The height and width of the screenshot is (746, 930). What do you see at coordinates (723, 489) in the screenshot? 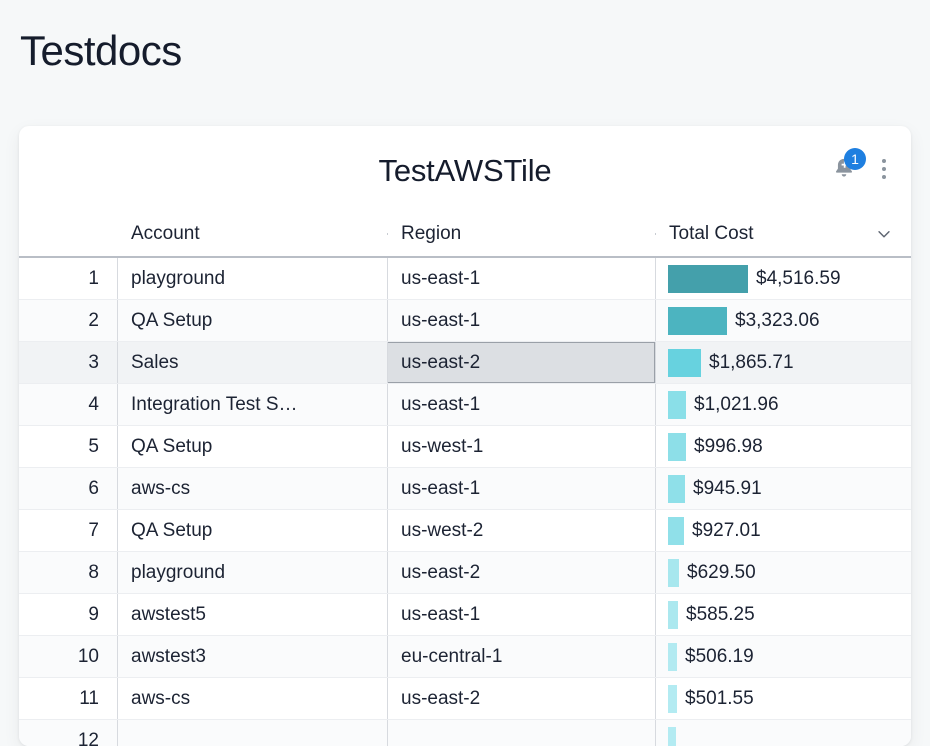
I see `cost-value-text: $945.91` at bounding box center [723, 489].